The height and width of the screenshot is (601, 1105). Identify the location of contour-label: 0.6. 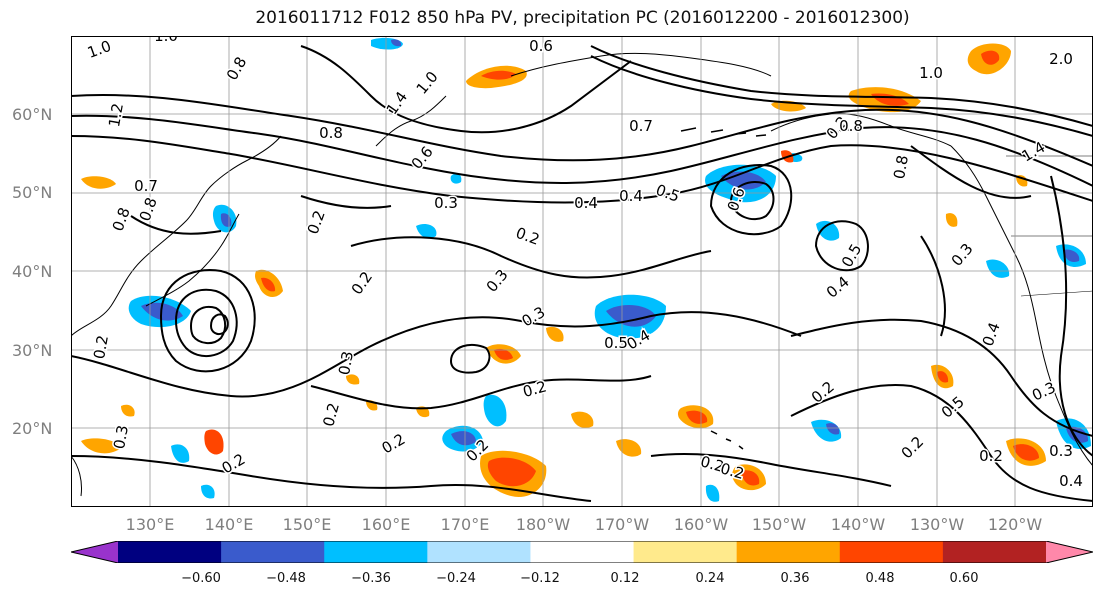
(541, 46).